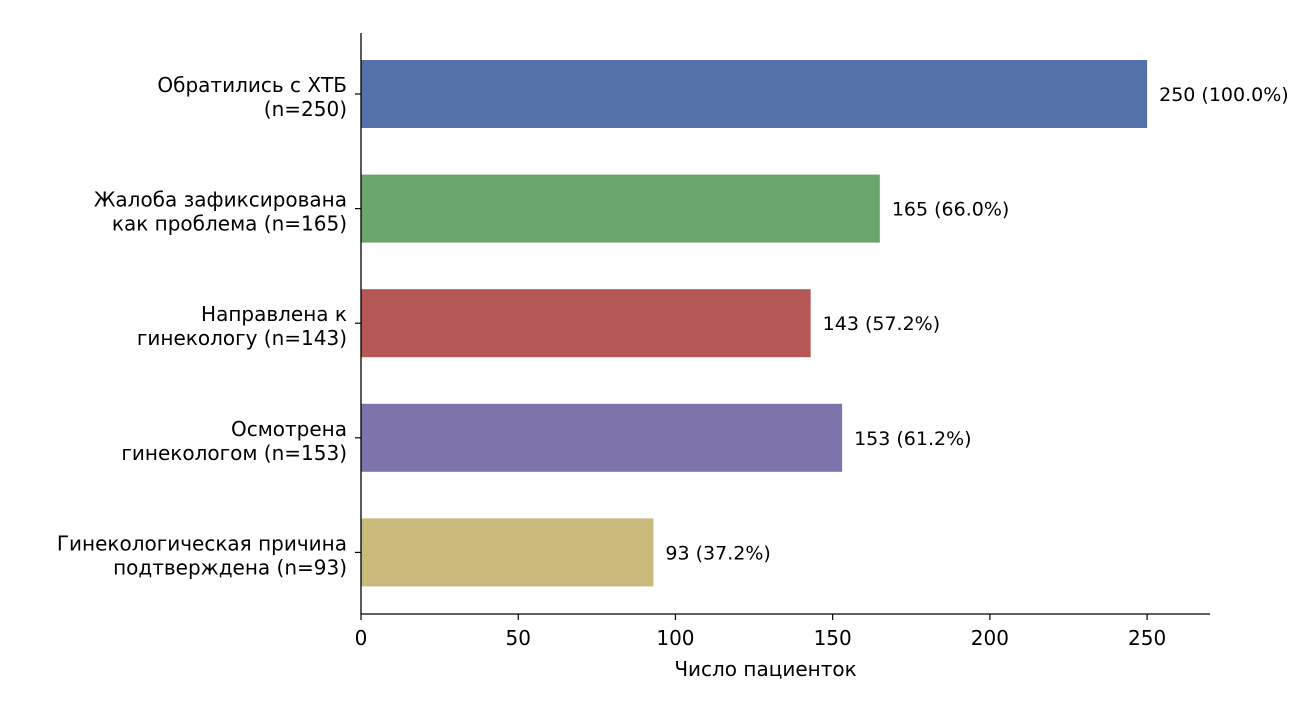 This screenshot has height=706, width=1308. Describe the element at coordinates (252, 85) in the screenshot. I see `category-label-line: Обратились с ХТБ` at that location.